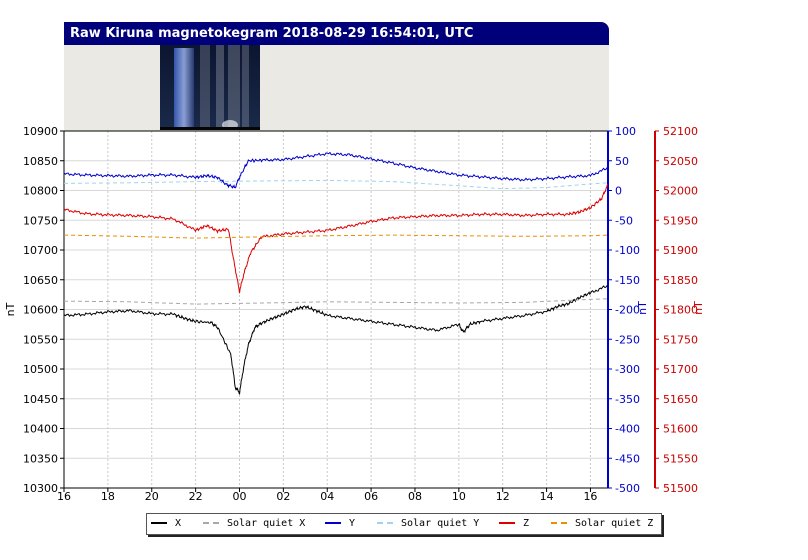 The image size is (808, 560). Describe the element at coordinates (40, 280) in the screenshot. I see `left-axis-tick-label: 10650` at that location.